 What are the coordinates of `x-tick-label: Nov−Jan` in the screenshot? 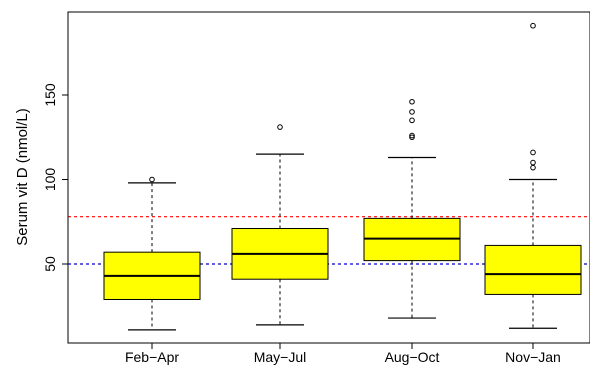 It's located at (533, 357).